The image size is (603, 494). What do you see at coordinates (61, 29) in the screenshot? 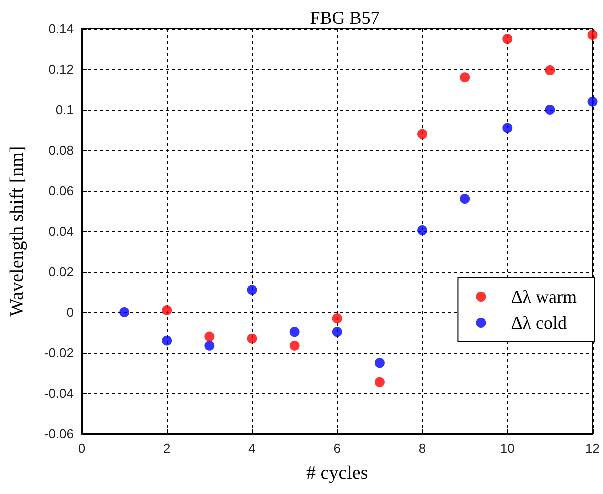
I see `y-tick-label: 0.14` at bounding box center [61, 29].